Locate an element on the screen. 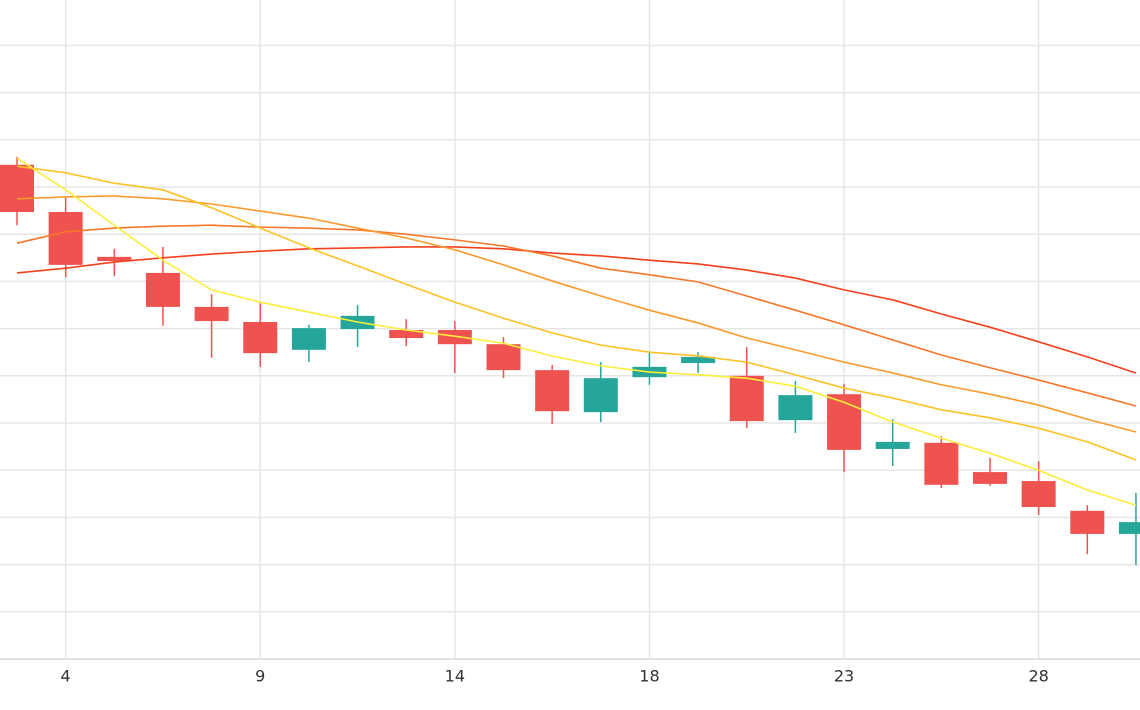 This screenshot has width=1140, height=710. x-tick-label: 4 is located at coordinates (66, 676).